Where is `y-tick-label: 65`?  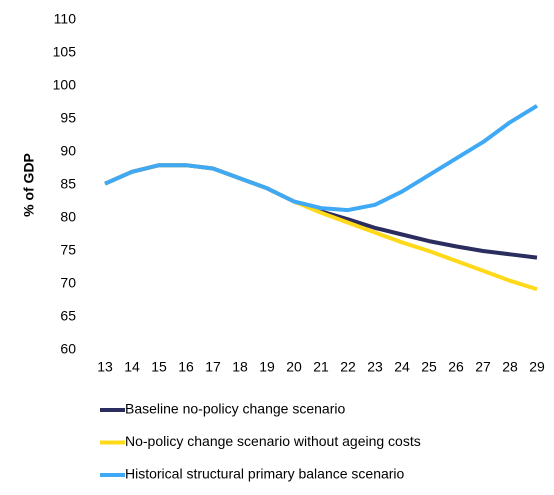 y-tick-label: 65 is located at coordinates (68, 316).